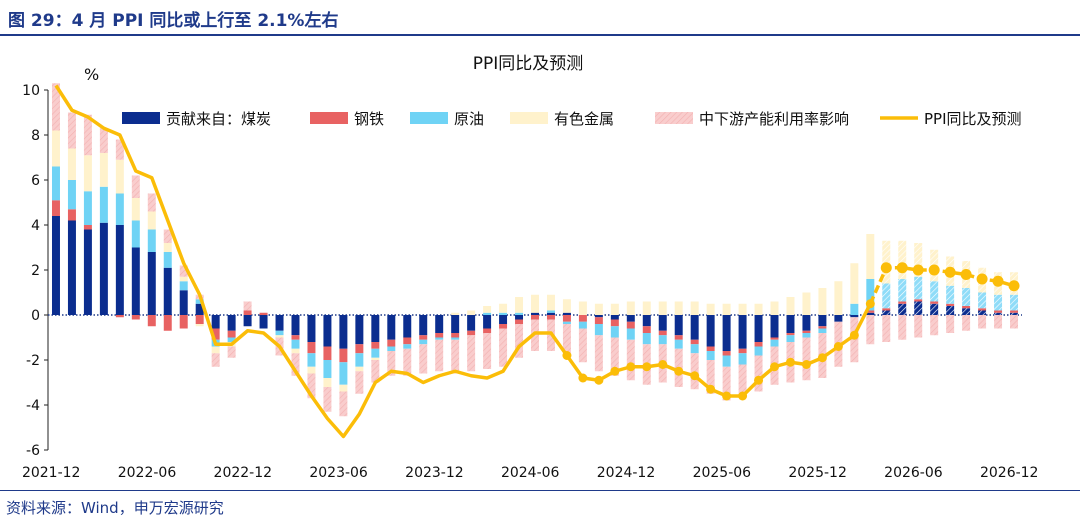 The height and width of the screenshot is (523, 1080). What do you see at coordinates (540, 490) in the screenshot?
I see `source-rule` at bounding box center [540, 490].